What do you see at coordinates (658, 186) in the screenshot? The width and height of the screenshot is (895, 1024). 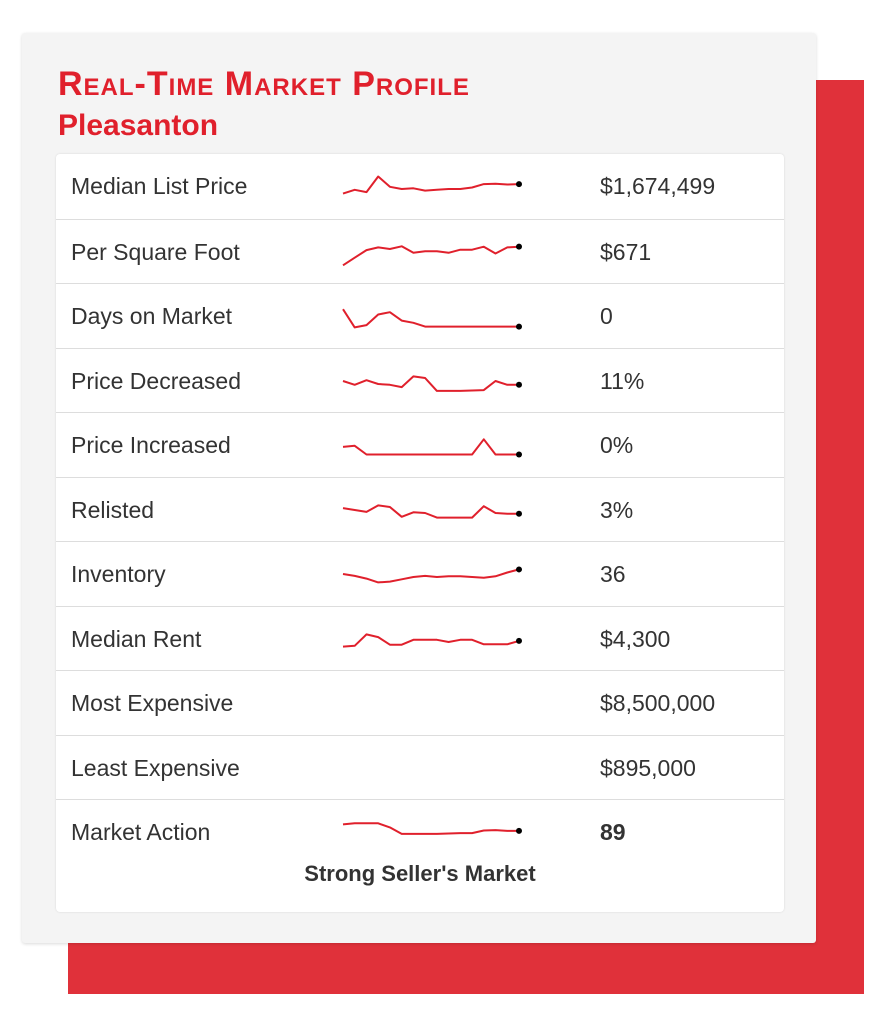 I see `stat-value: $1,674,499` at bounding box center [658, 186].